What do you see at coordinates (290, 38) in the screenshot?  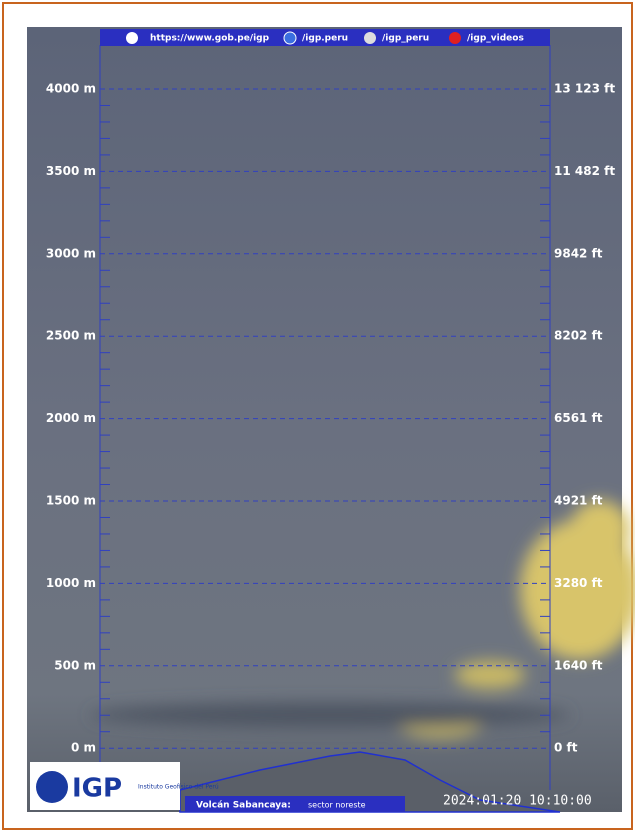 I see `facebook-icon` at bounding box center [290, 38].